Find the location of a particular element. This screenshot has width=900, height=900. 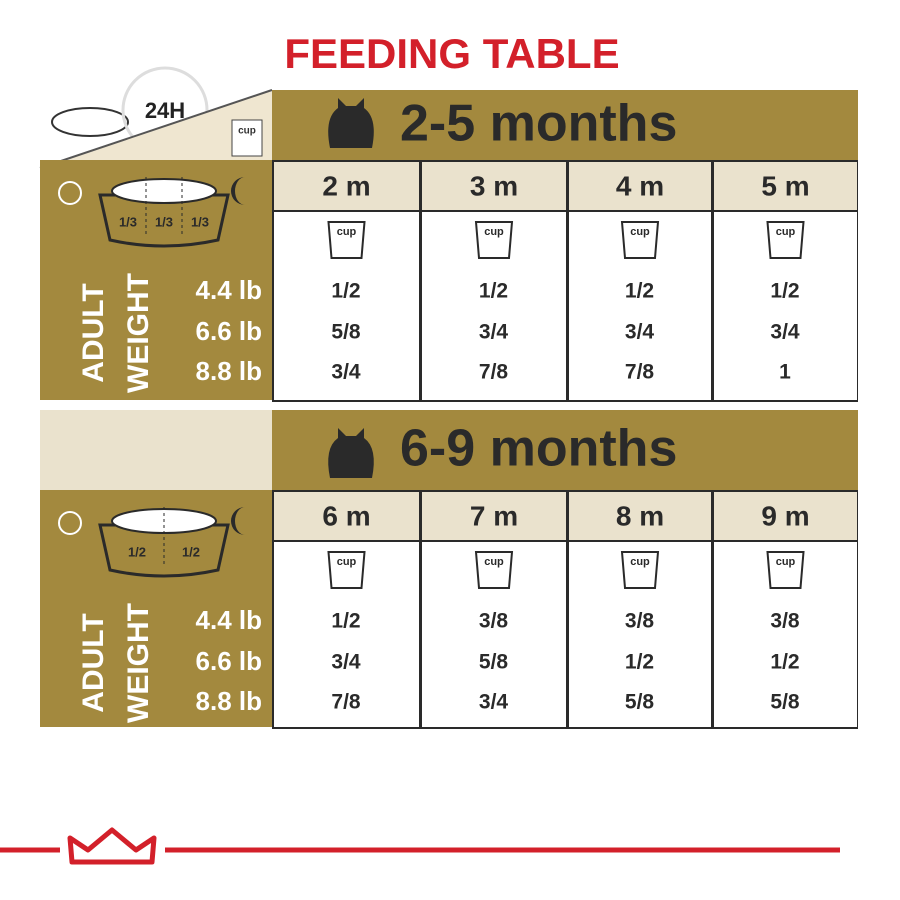

portion-value: 1 is located at coordinates (785, 372).